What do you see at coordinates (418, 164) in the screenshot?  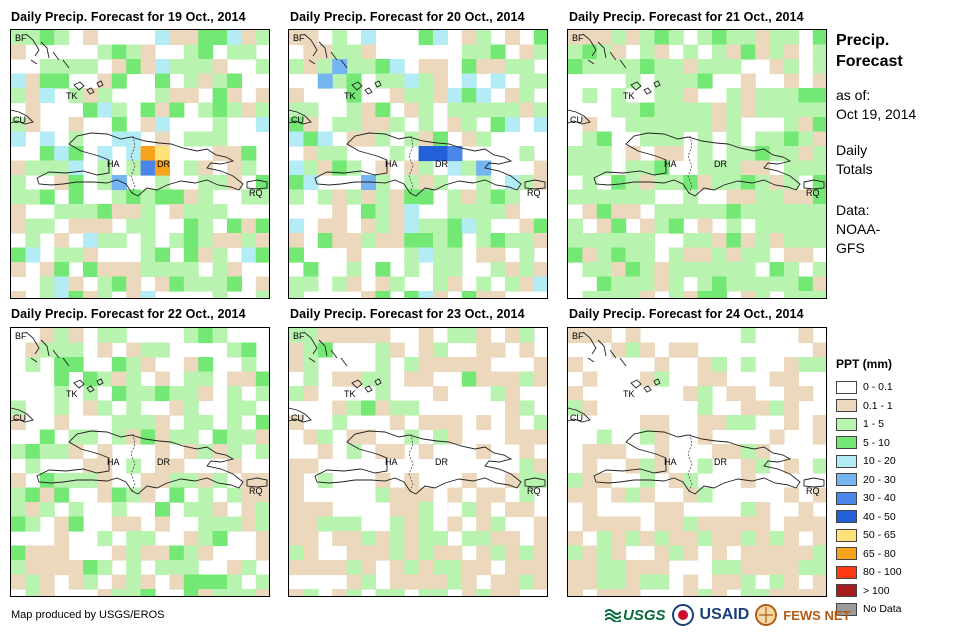 I see `hispaniola-outline` at bounding box center [418, 164].